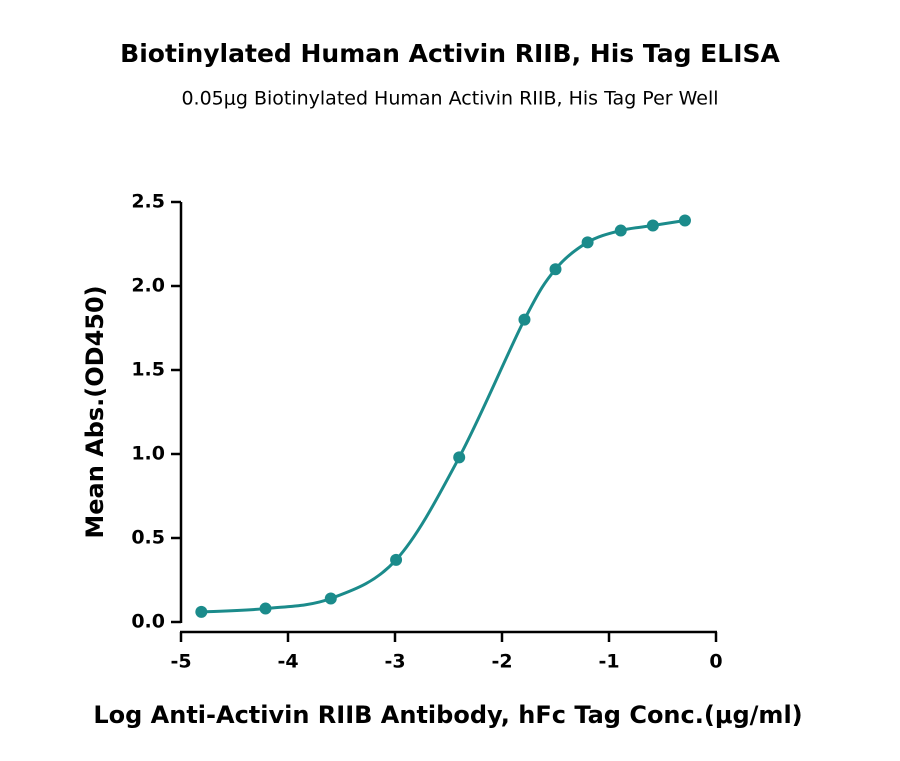 This screenshot has height=761, width=900. Describe the element at coordinates (148, 622) in the screenshot. I see `y-tick-label: 0.0` at that location.